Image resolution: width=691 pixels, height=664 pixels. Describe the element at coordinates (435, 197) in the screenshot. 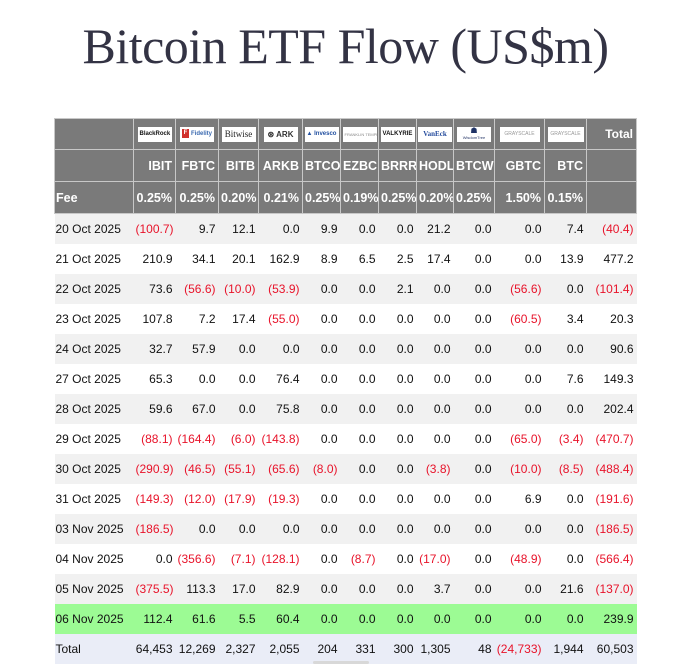

I see `fee-hodl: 0.20%` at that location.